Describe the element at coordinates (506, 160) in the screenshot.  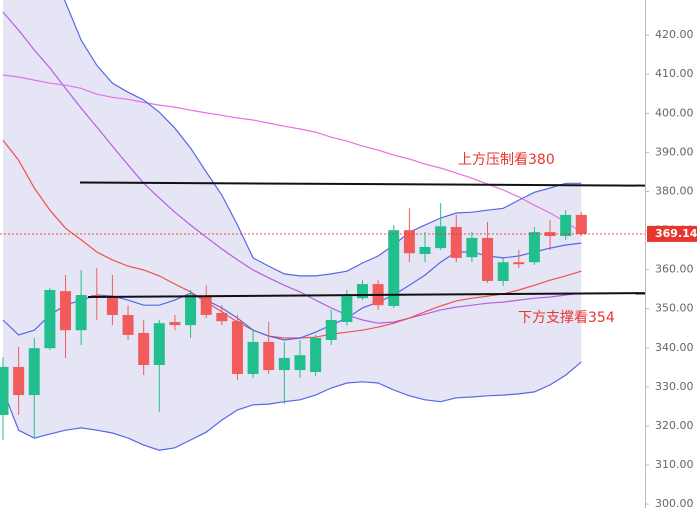
I see `annotation-label: 上方压制看380` at that location.